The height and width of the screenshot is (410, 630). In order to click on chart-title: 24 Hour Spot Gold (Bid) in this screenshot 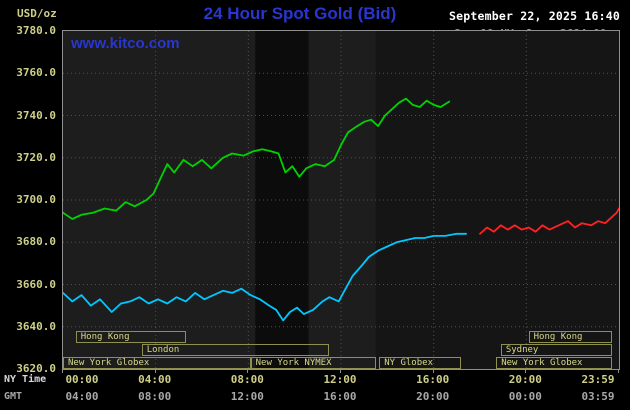, I will do `click(300, 13)`.